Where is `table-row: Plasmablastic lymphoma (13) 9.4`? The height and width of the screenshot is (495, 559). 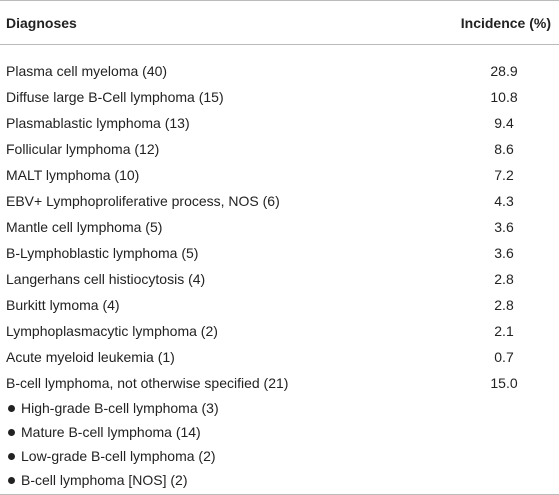
table-row: Plasmablastic lymphoma (13) 9.4 is located at coordinates (279, 123).